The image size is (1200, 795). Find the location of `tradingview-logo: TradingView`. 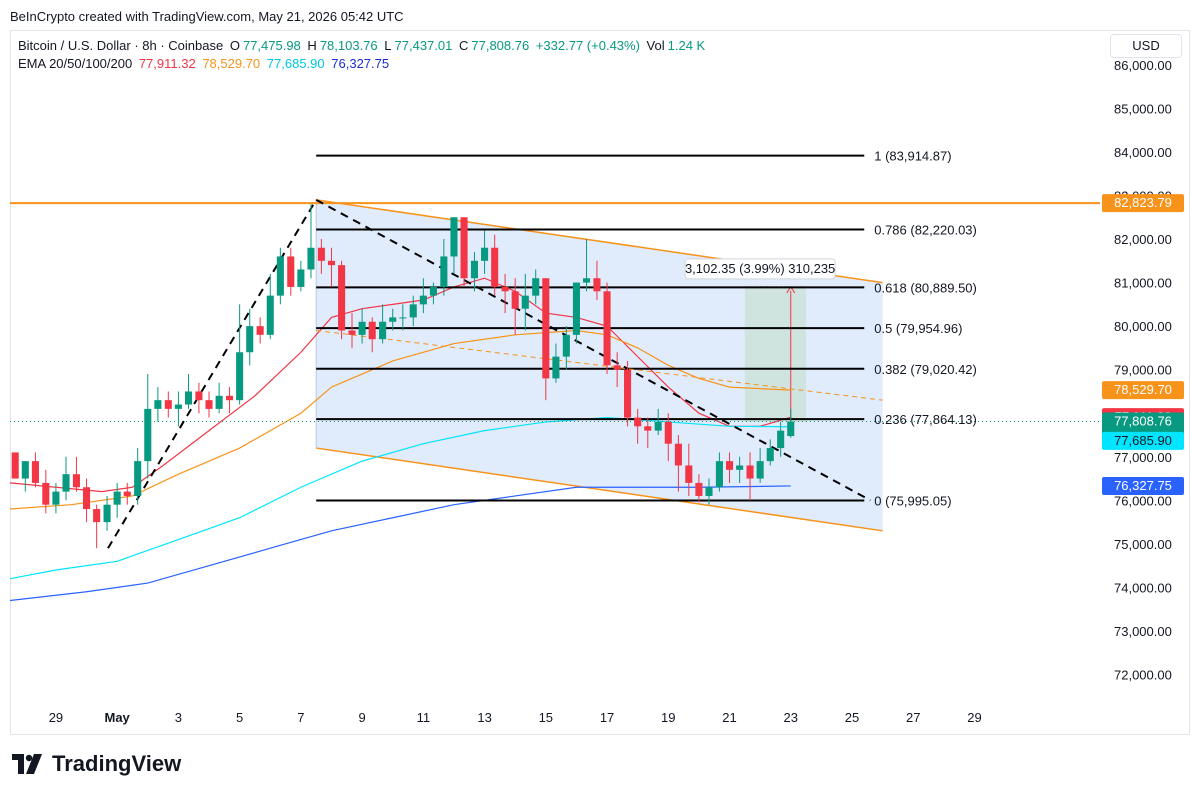

tradingview-logo: TradingView is located at coordinates (96, 764).